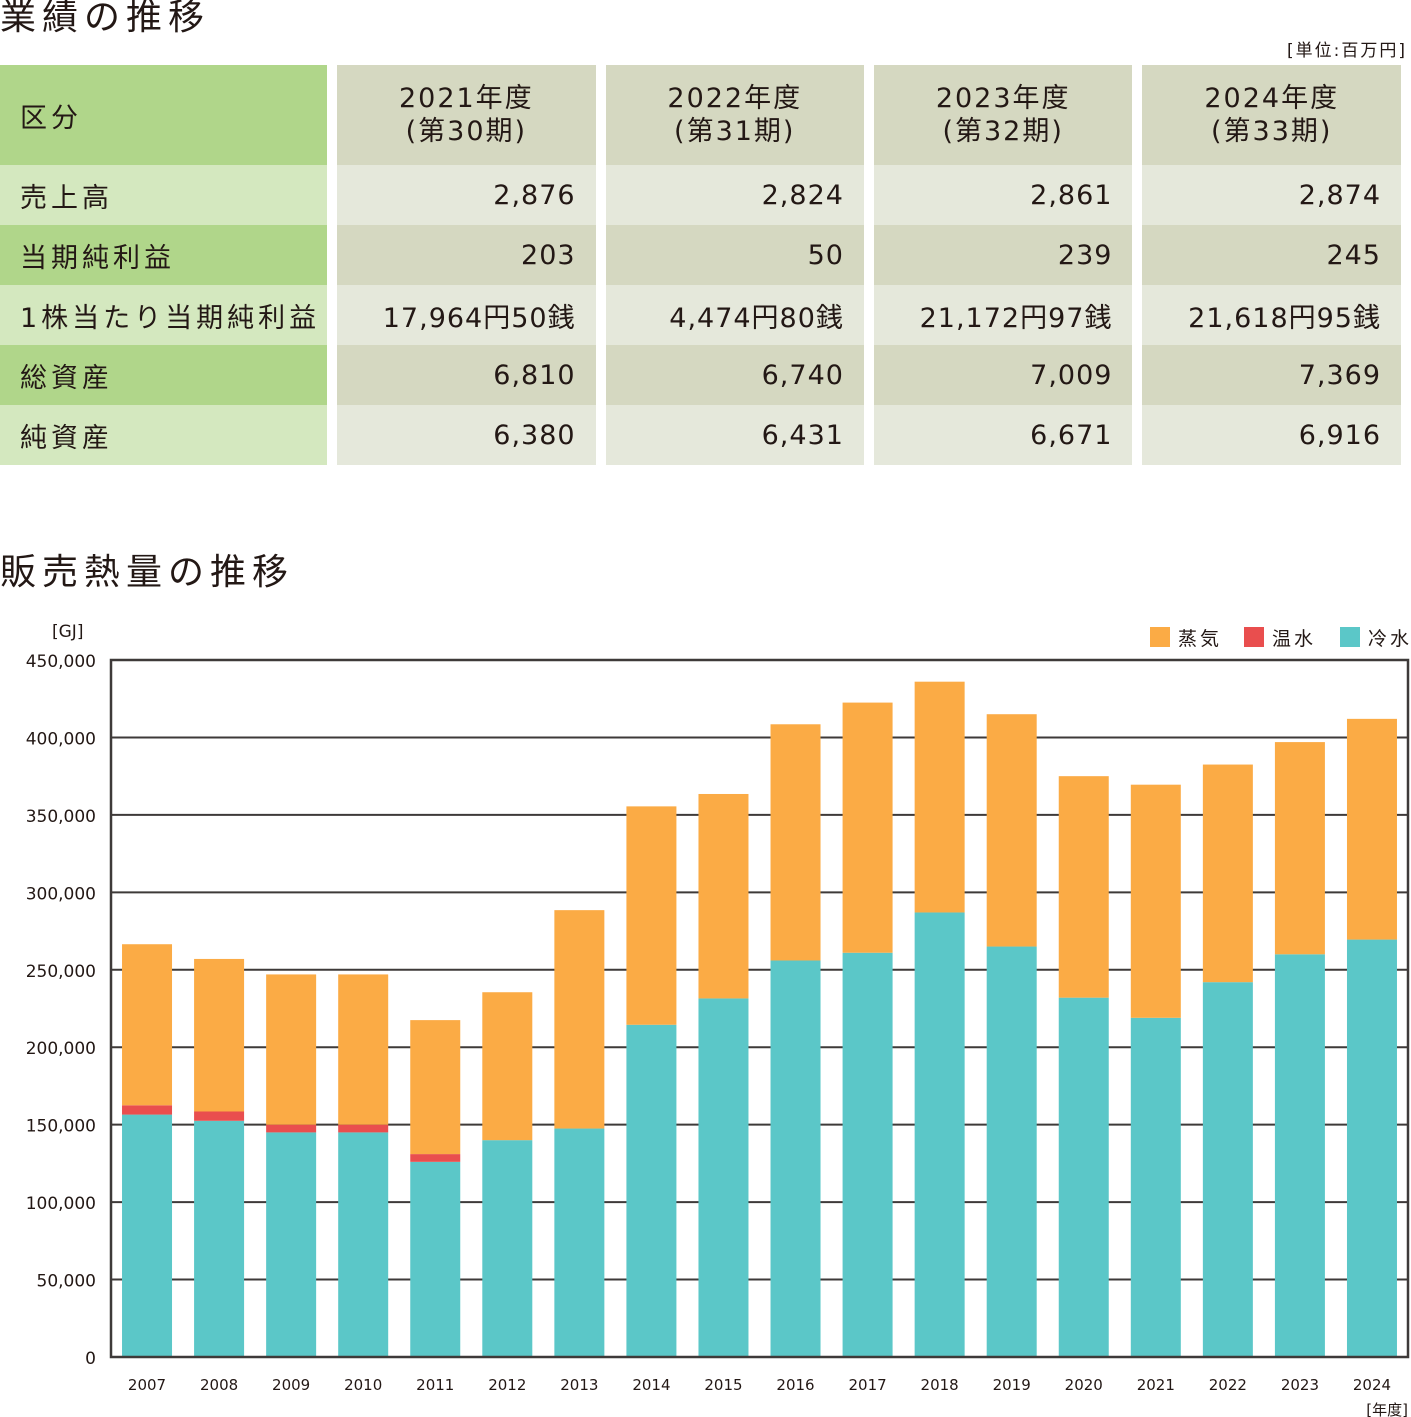 The width and height of the screenshot is (1411, 1417). What do you see at coordinates (1003, 375) in the screenshot?
I see `value-cell: 7,009` at bounding box center [1003, 375].